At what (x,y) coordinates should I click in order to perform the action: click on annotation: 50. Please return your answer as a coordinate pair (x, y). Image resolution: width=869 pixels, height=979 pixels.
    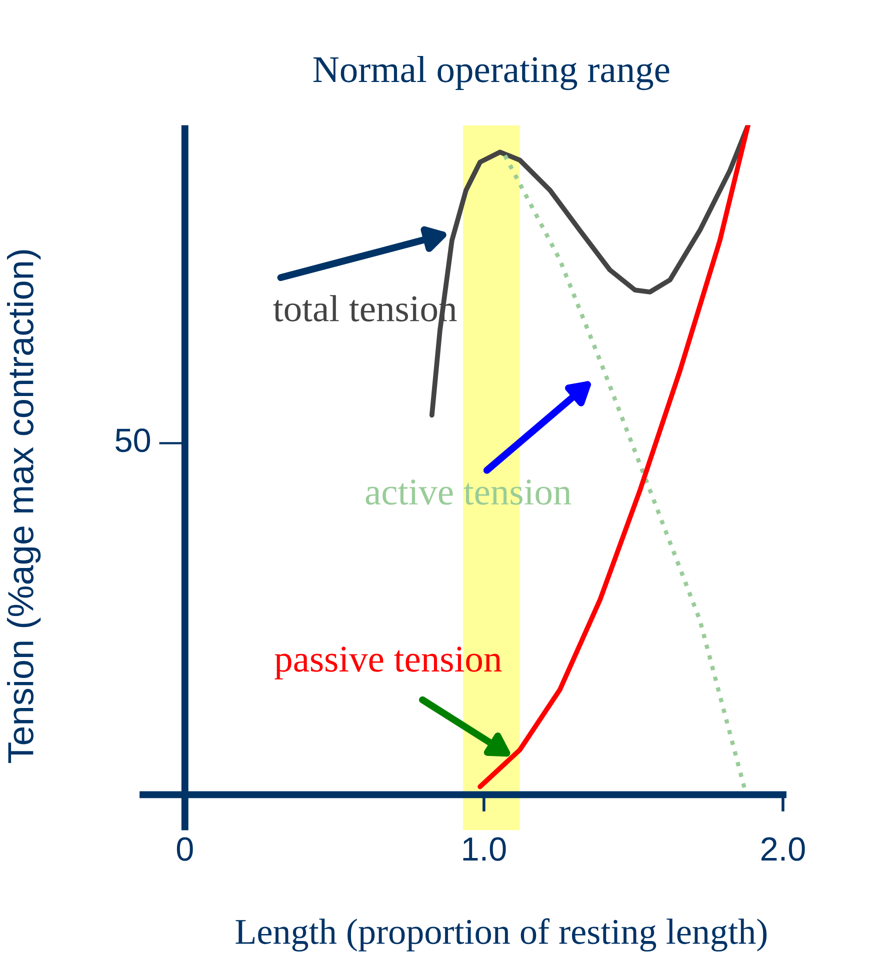
    Looking at the image, I should click on (133, 440).